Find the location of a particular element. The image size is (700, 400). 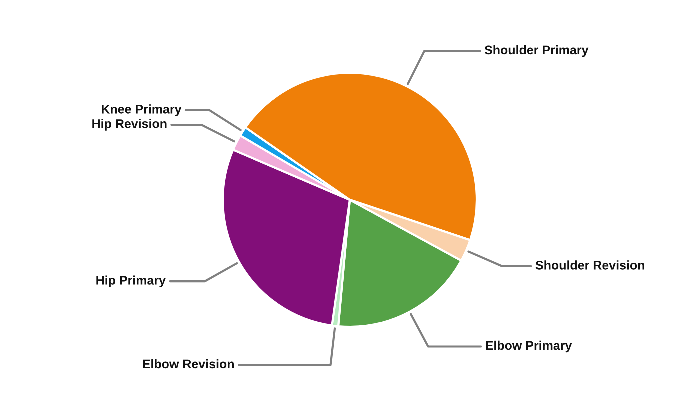

slice-label: Hip Revision is located at coordinates (129, 125).